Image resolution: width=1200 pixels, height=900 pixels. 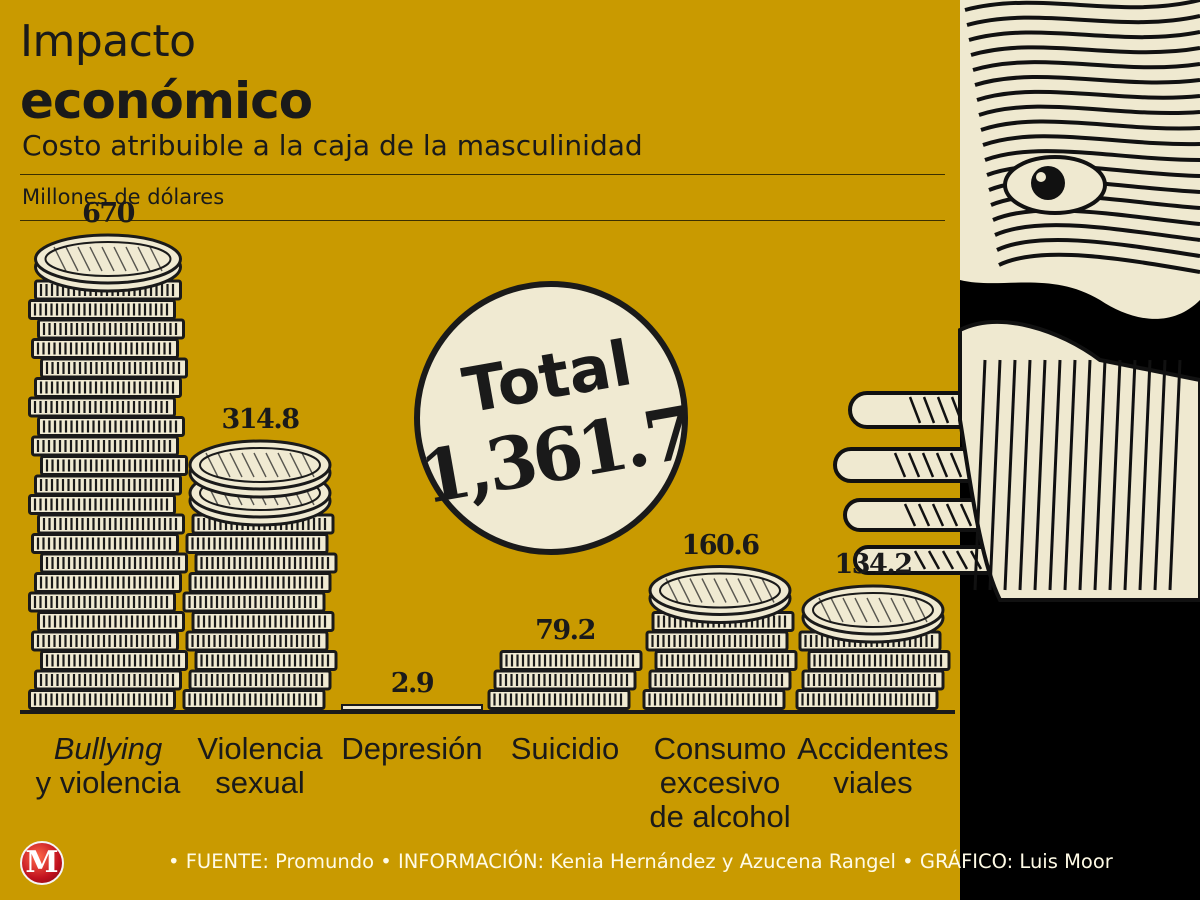 What do you see at coordinates (412, 683) in the screenshot?
I see `value-label-3: 2.9` at bounding box center [412, 683].